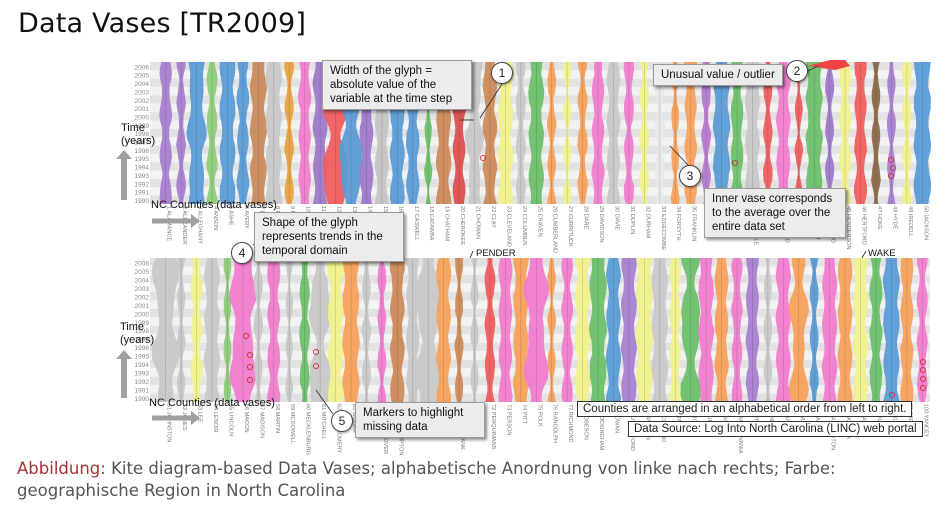 The height and width of the screenshot is (513, 946). What do you see at coordinates (142, 76) in the screenshot?
I see `year-tick-label: 2005` at bounding box center [142, 76].